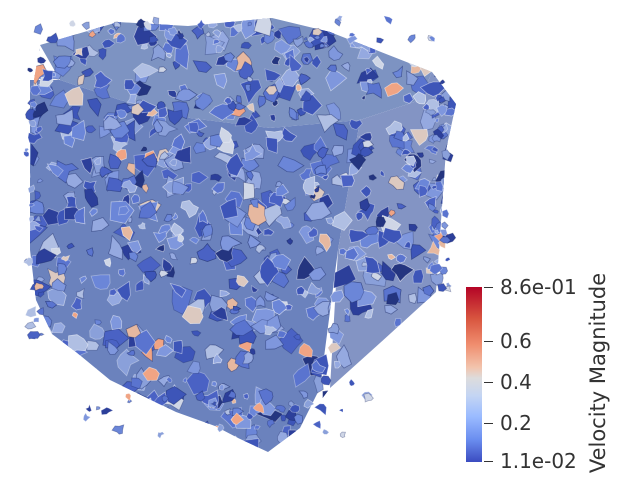 Image resolution: width=627 pixels, height=501 pixels. Describe the element at coordinates (474, 374) in the screenshot. I see `colorbar` at that location.